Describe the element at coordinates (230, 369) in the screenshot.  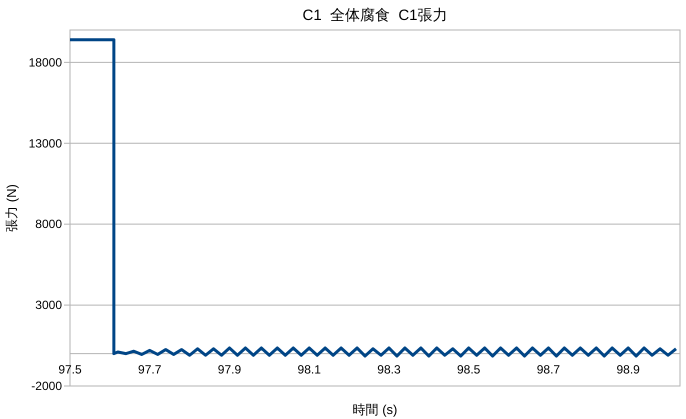
I see `x-tick-label: 97.9` at that location.